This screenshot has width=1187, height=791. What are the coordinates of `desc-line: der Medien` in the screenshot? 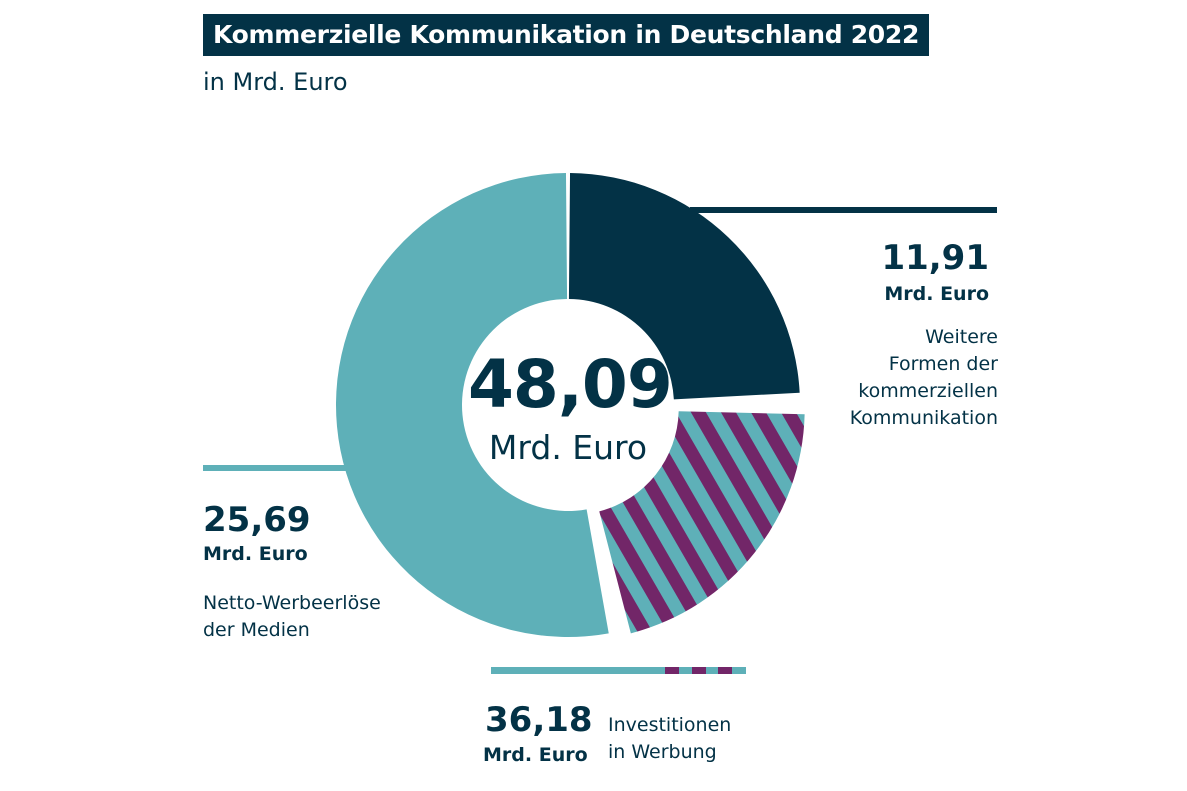 It's located at (256, 630).